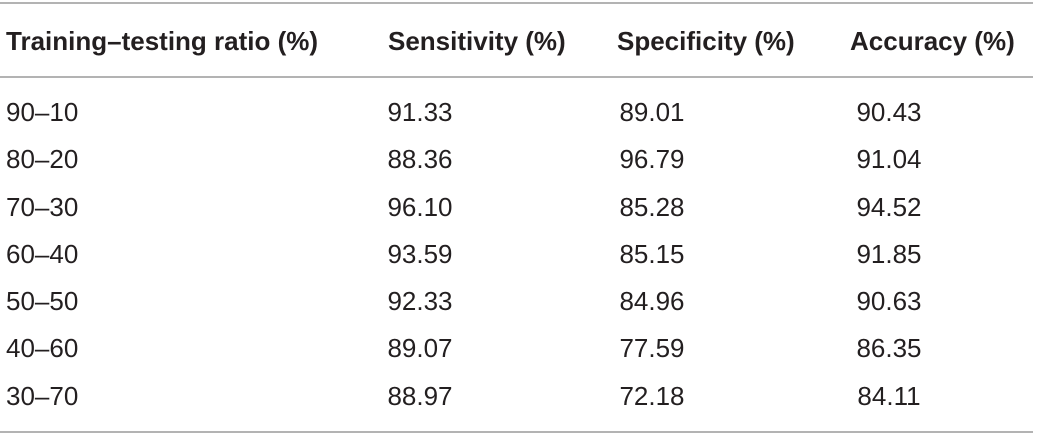  I want to click on cell-ratio: 90–10, so click(42, 112).